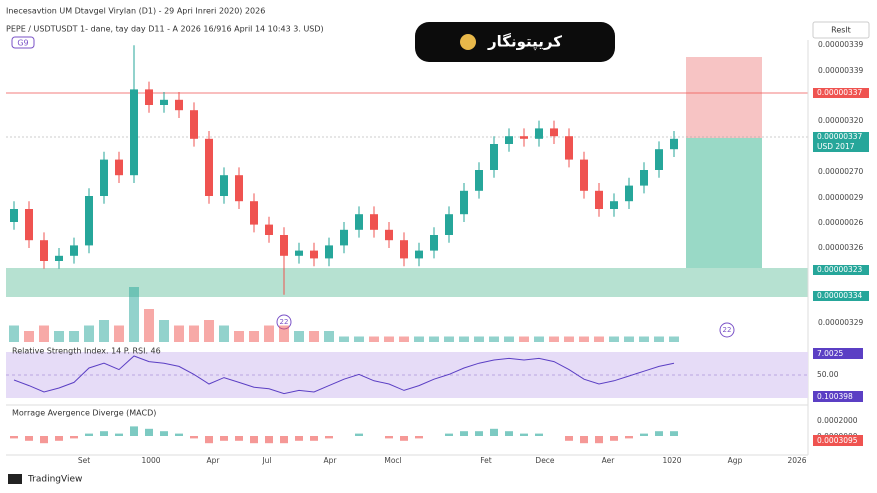 This screenshot has height=493, width=877. What do you see at coordinates (331, 460) in the screenshot?
I see `time-label: Apr` at bounding box center [331, 460].